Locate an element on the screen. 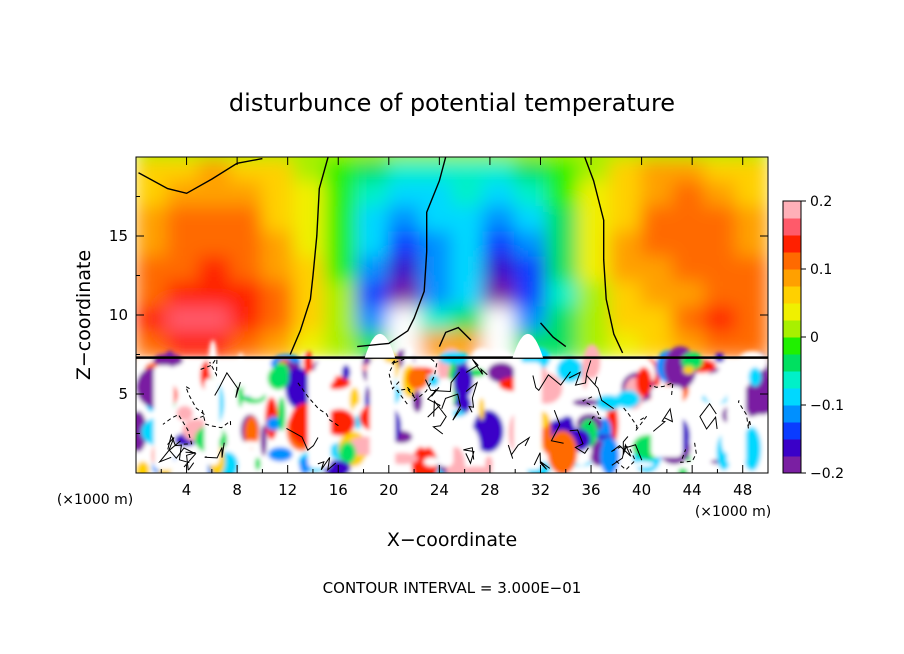  x-tick-label: 28 is located at coordinates (489, 490).